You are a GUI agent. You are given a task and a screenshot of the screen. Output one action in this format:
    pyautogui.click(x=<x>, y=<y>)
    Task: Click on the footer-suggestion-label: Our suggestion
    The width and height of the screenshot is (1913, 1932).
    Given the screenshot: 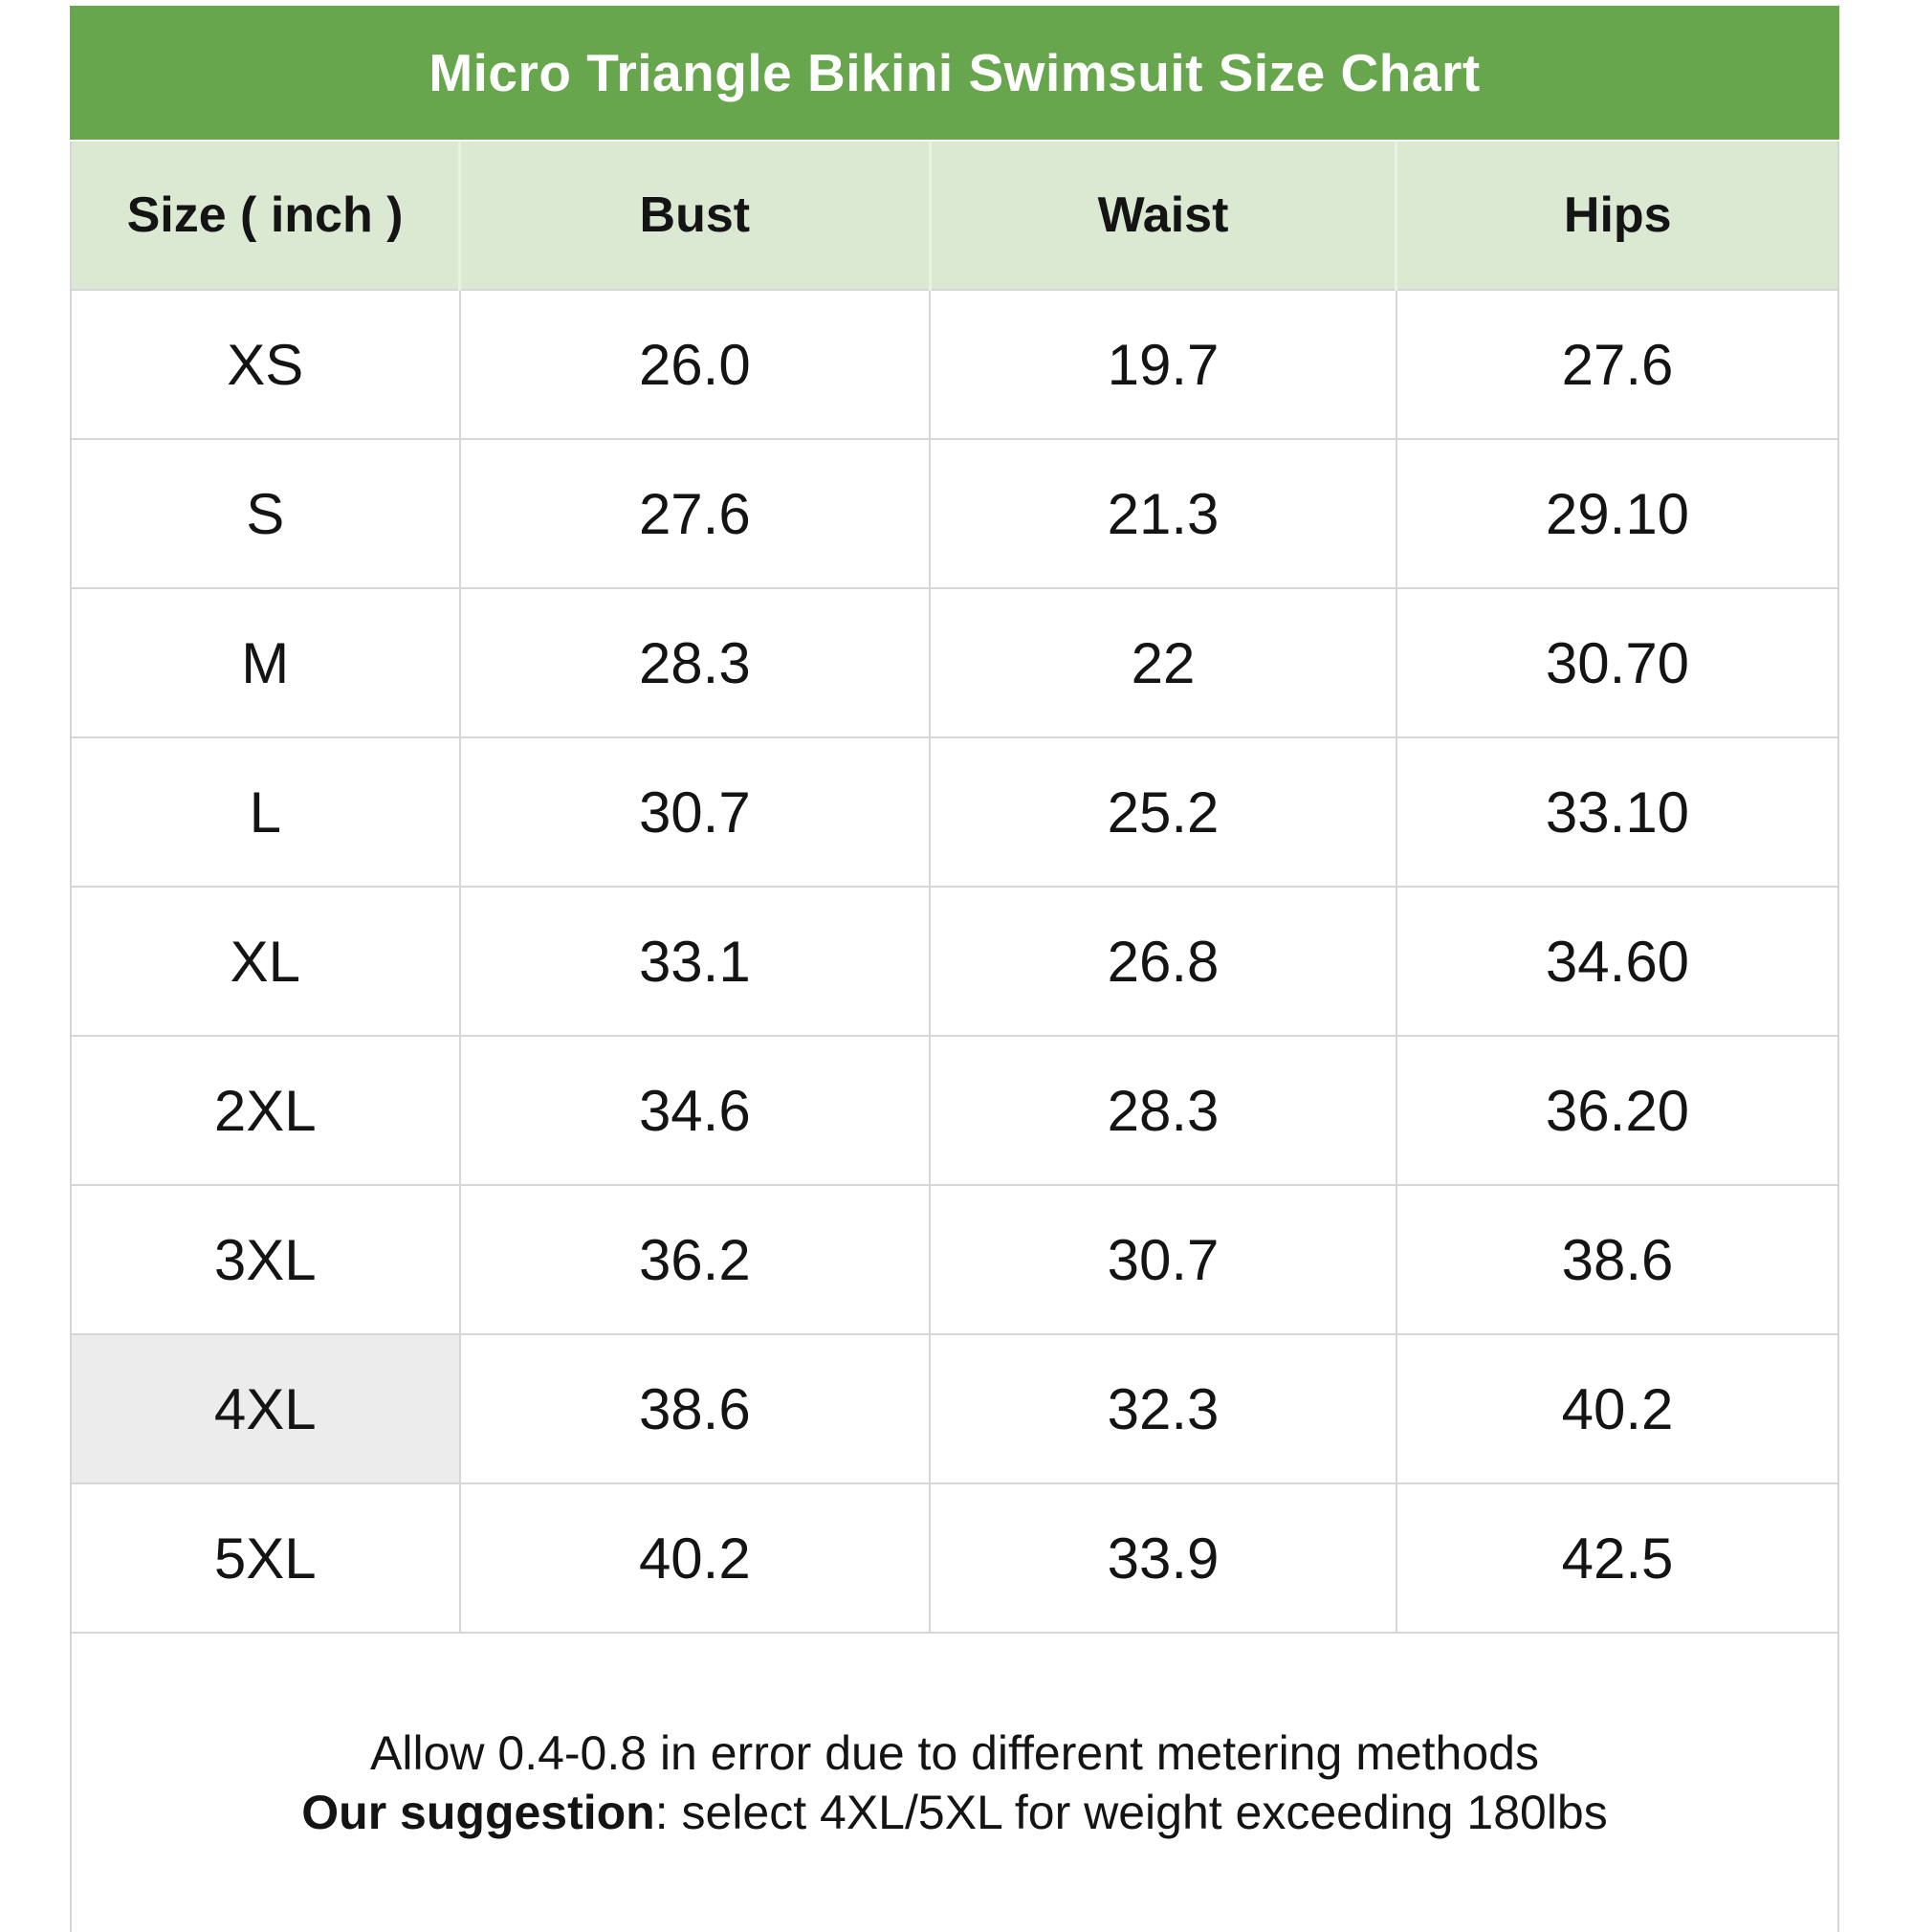 What is the action you would take?
    pyautogui.click(x=478, y=1812)
    